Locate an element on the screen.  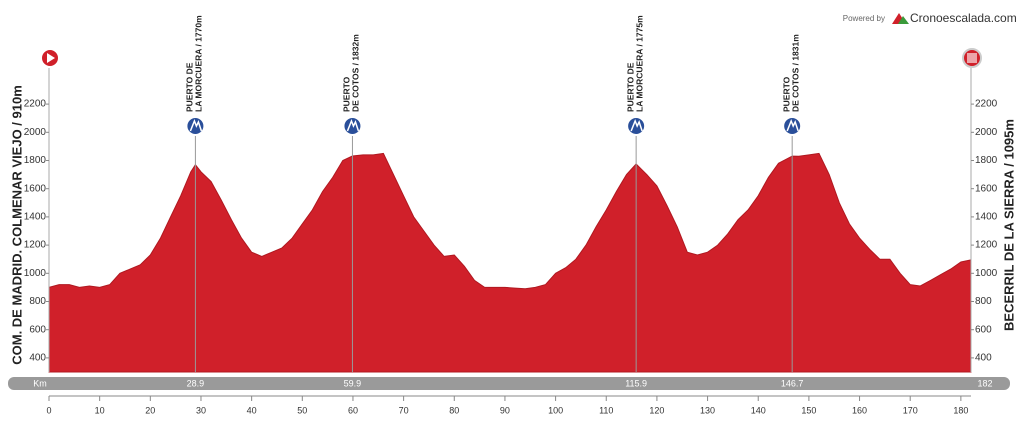
x-tick-label: 70 is located at coordinates (404, 410).